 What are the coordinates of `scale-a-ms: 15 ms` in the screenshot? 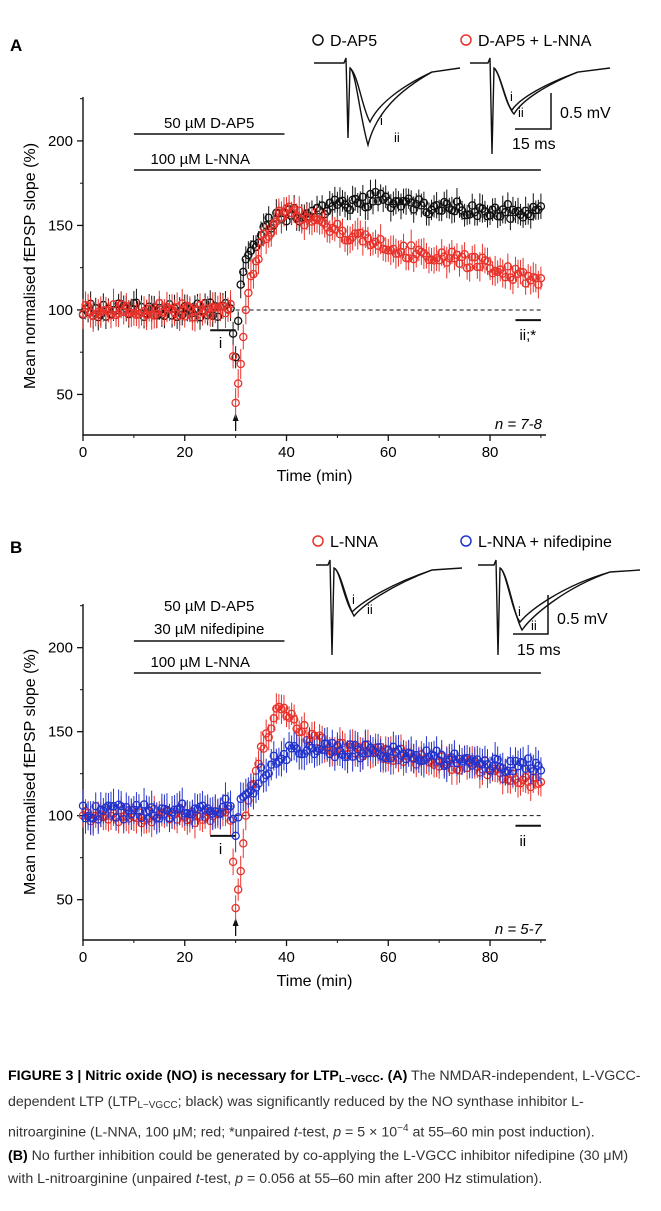 It's located at (534, 144).